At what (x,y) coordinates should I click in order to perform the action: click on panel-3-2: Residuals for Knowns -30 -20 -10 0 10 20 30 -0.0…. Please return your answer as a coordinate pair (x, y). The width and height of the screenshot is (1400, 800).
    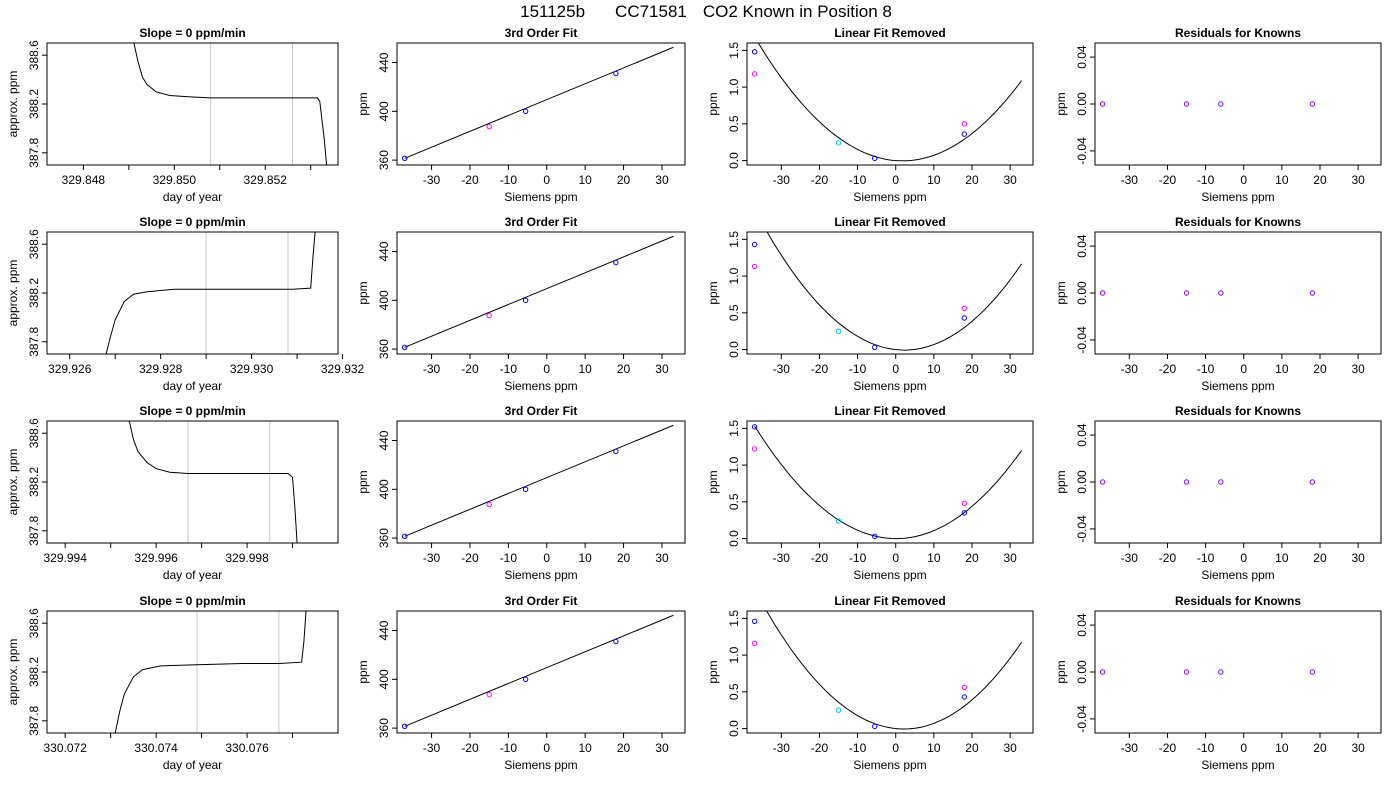
    Looking at the image, I should click on (1218, 493).